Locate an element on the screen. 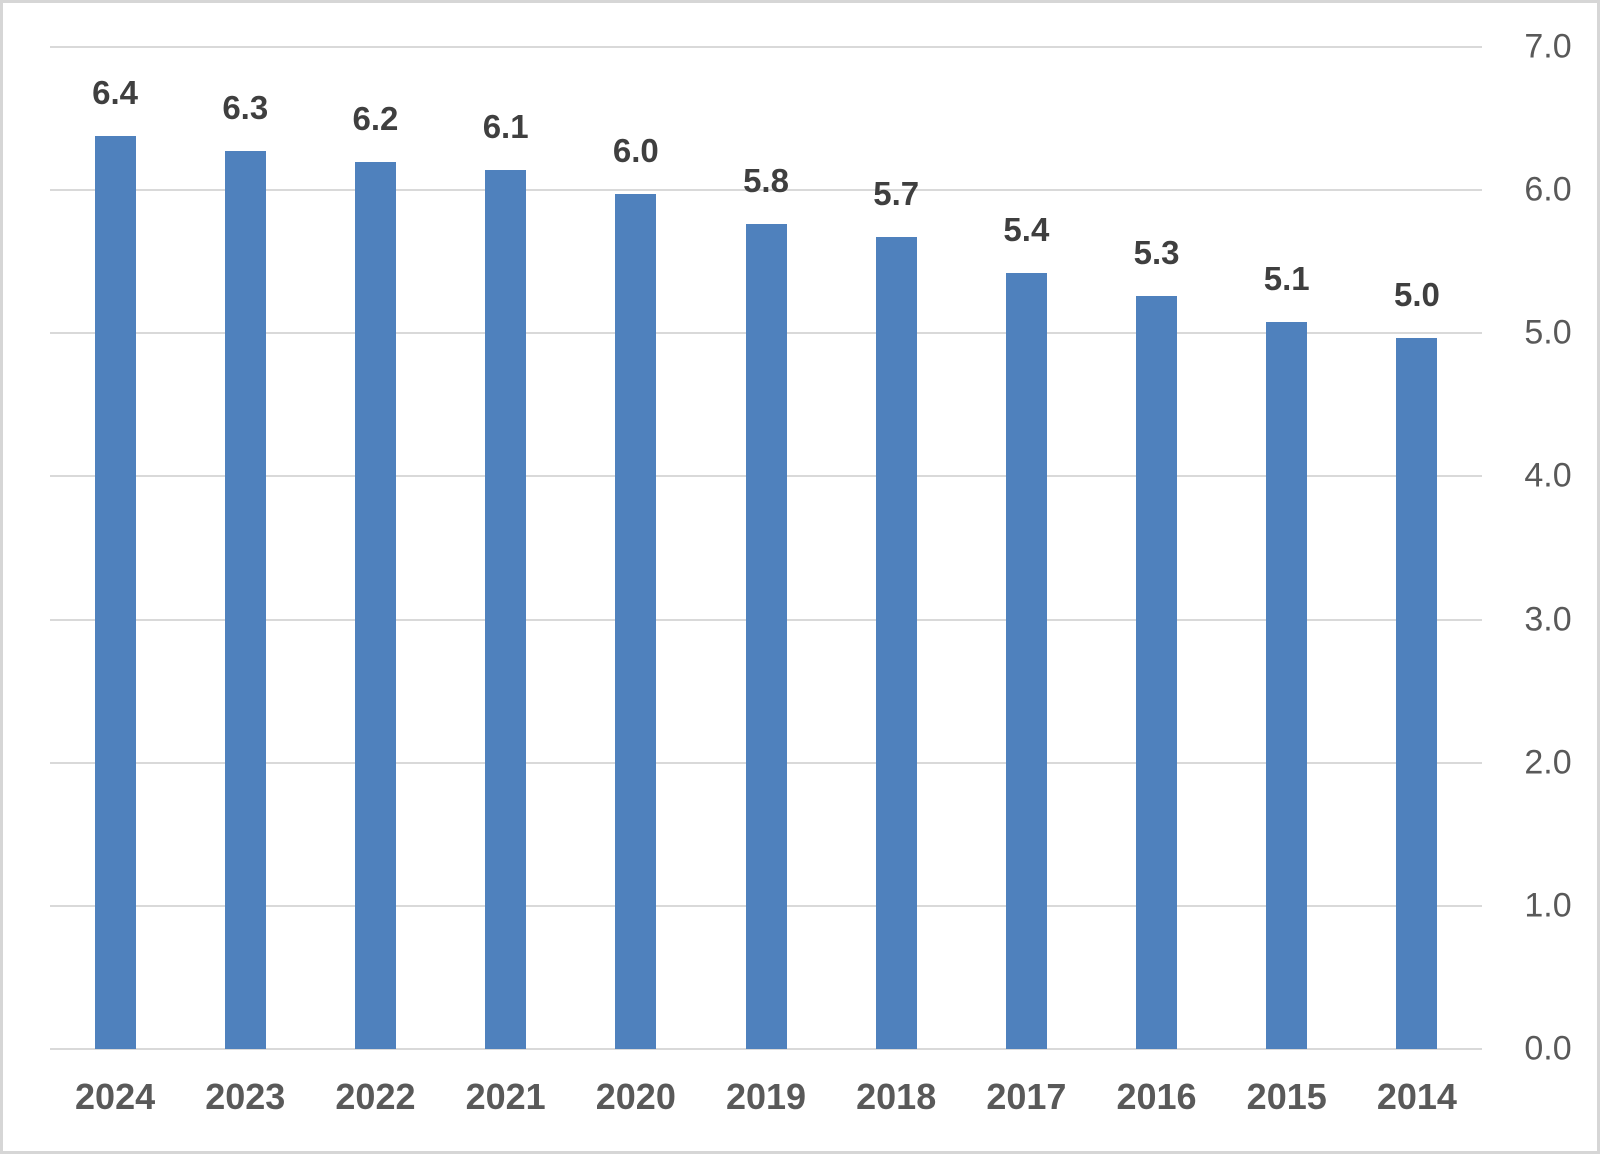 The height and width of the screenshot is (1154, 1600). data-label-2015: 5.1 is located at coordinates (1286, 278).